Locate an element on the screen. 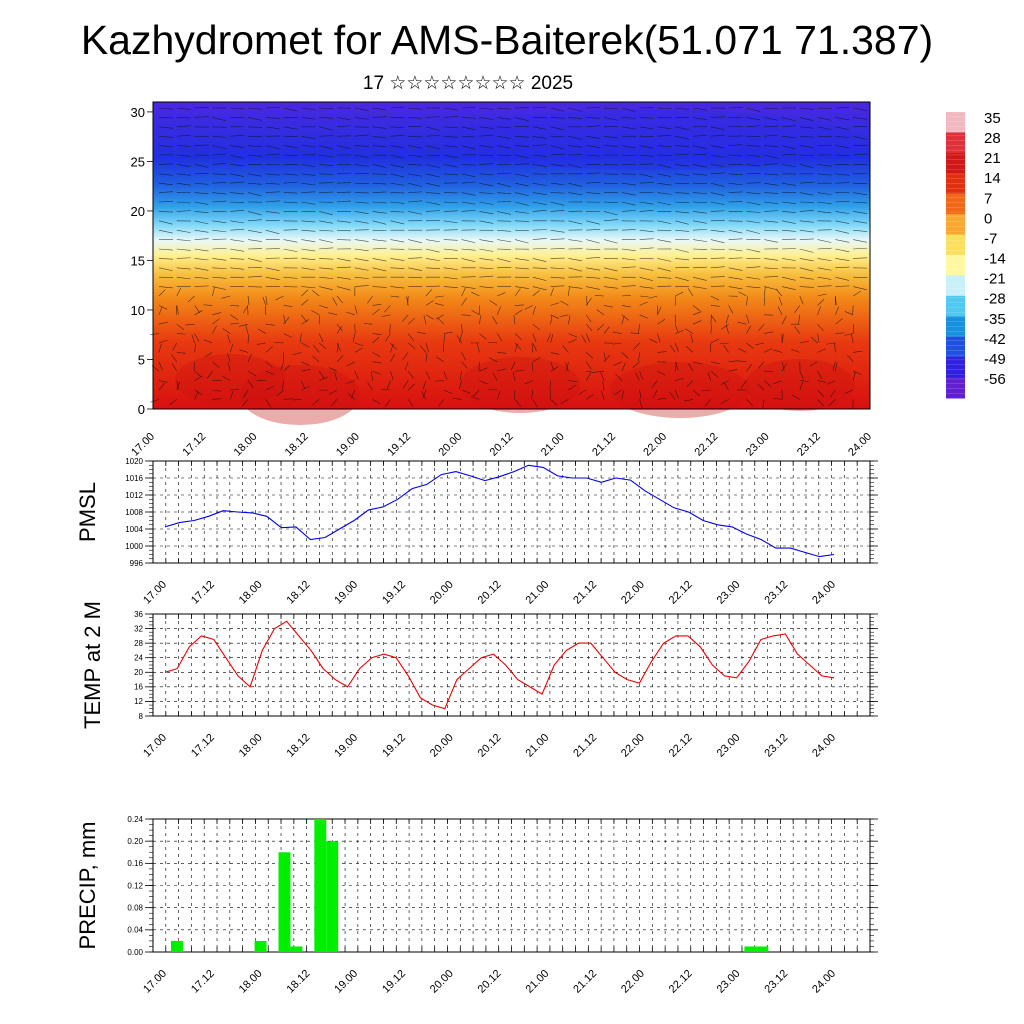 This screenshot has height=1024, width=1024. precip-x-tick-label: 19.12 is located at coordinates (394, 982).